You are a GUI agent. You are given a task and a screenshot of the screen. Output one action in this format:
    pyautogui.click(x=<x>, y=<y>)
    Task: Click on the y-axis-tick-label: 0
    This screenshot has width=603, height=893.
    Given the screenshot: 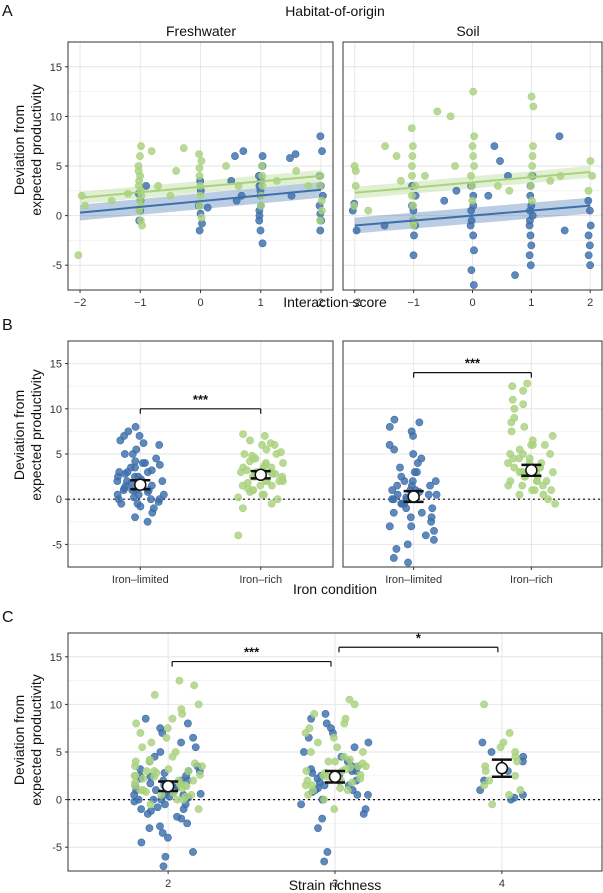 What is the action you would take?
    pyautogui.click(x=59, y=801)
    